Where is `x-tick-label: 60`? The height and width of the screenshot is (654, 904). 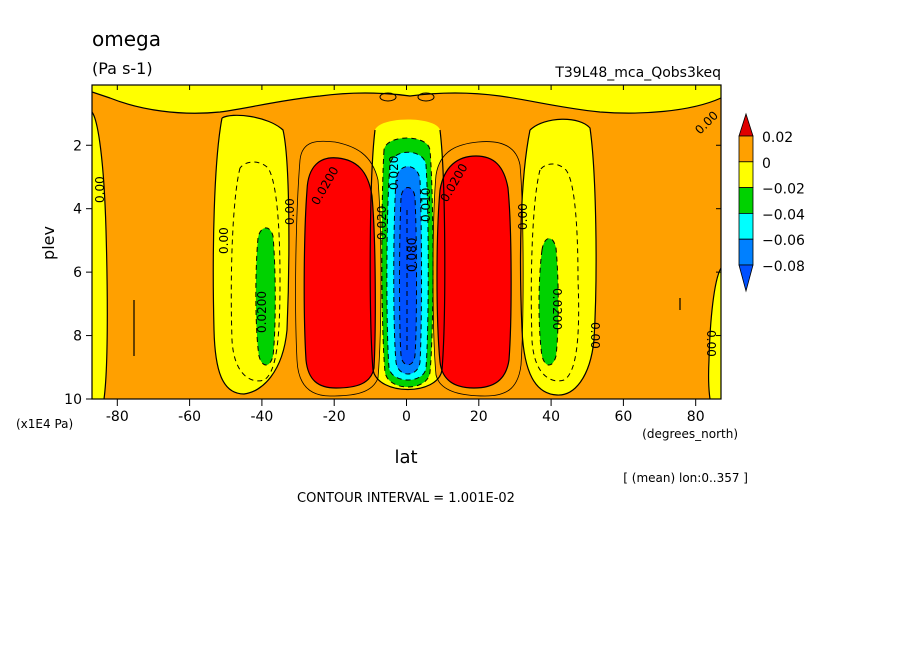
x-tick-label: 60 is located at coordinates (623, 417).